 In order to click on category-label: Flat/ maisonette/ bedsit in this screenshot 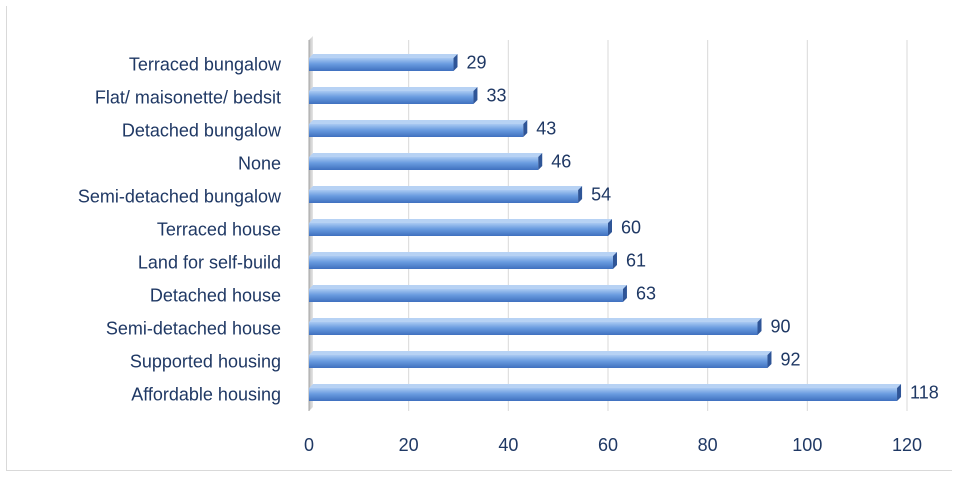, I will do `click(188, 98)`.